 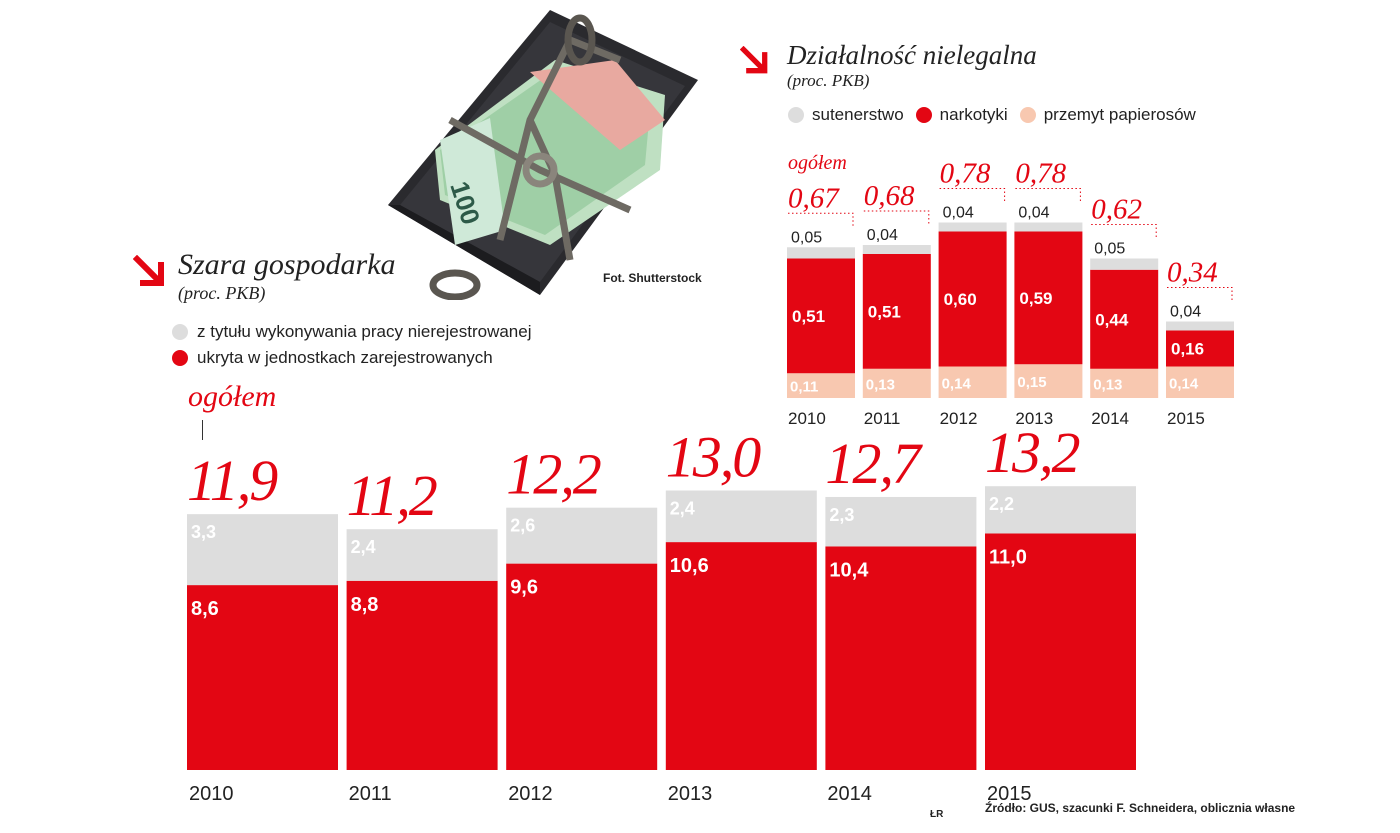 I want to click on main-bar-grey-label: 2,3, so click(x=841, y=515).